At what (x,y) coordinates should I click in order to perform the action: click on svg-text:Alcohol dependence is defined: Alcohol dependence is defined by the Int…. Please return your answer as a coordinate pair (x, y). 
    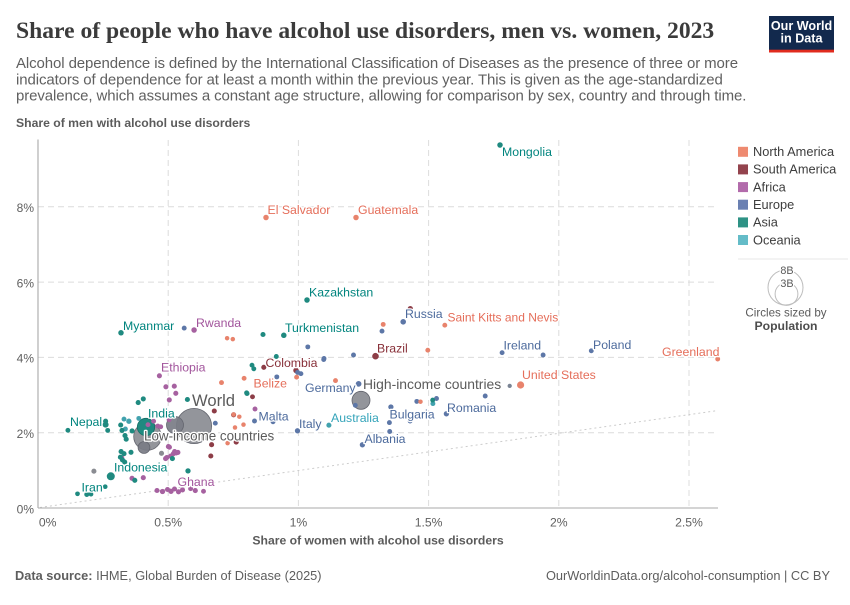
    Looking at the image, I should click on (377, 63).